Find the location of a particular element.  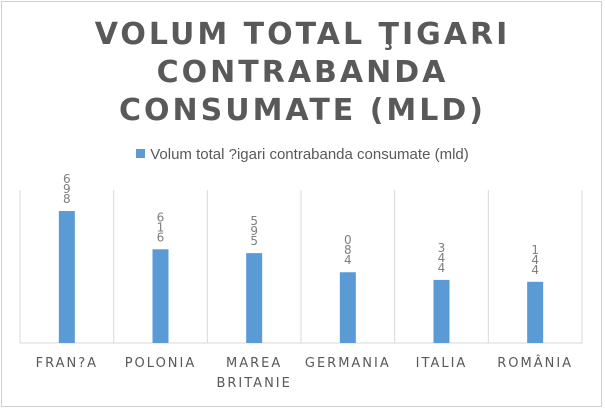

data-label: 3 is located at coordinates (442, 248).